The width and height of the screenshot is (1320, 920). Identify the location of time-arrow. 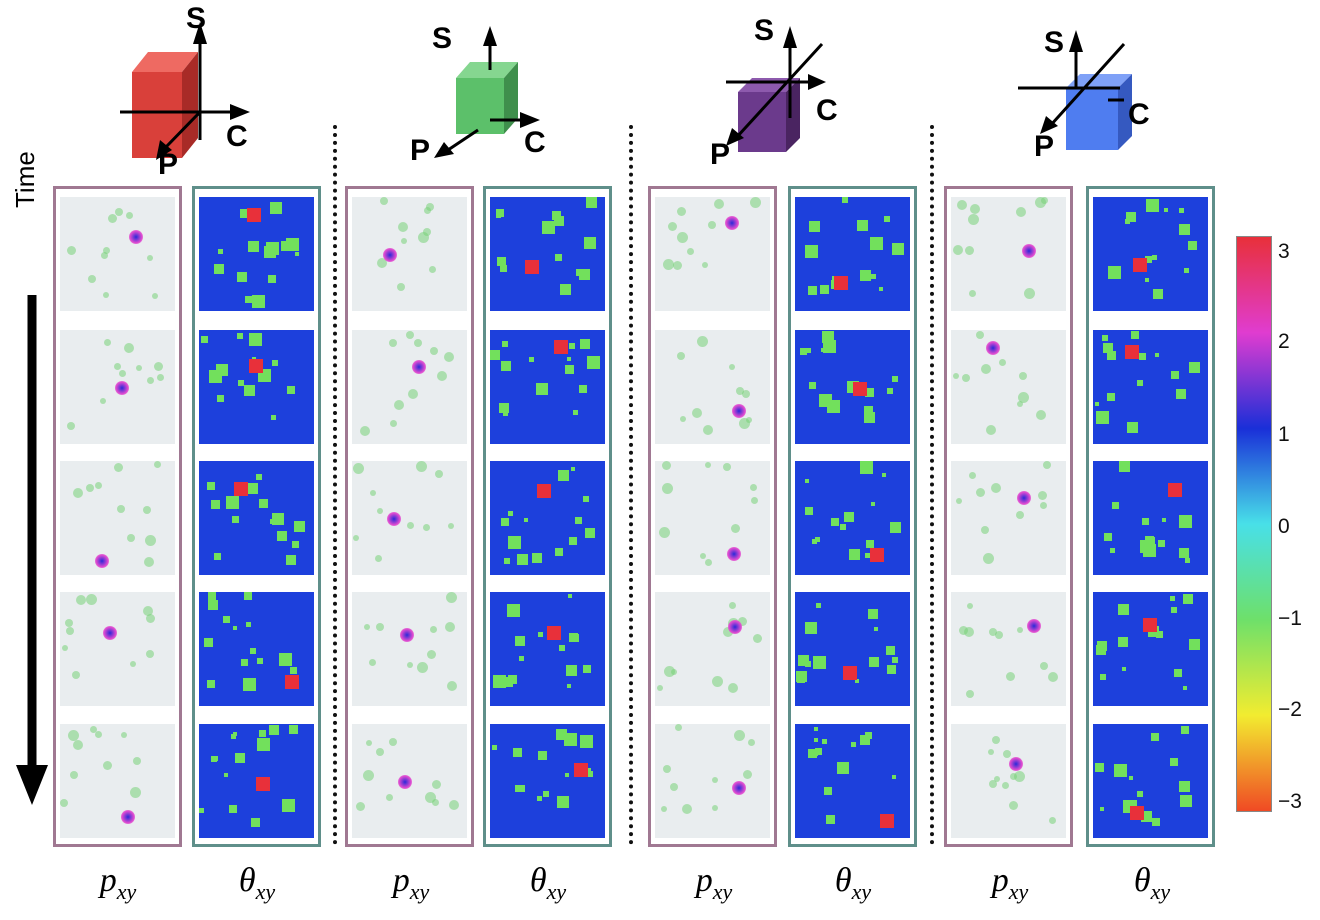
(32, 550).